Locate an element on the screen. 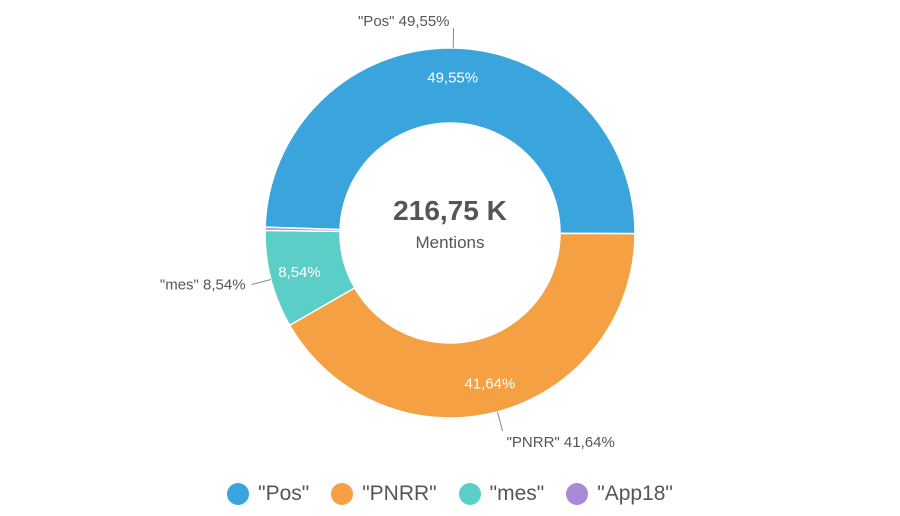 The image size is (900, 516). legend-label: "App18" is located at coordinates (635, 493).